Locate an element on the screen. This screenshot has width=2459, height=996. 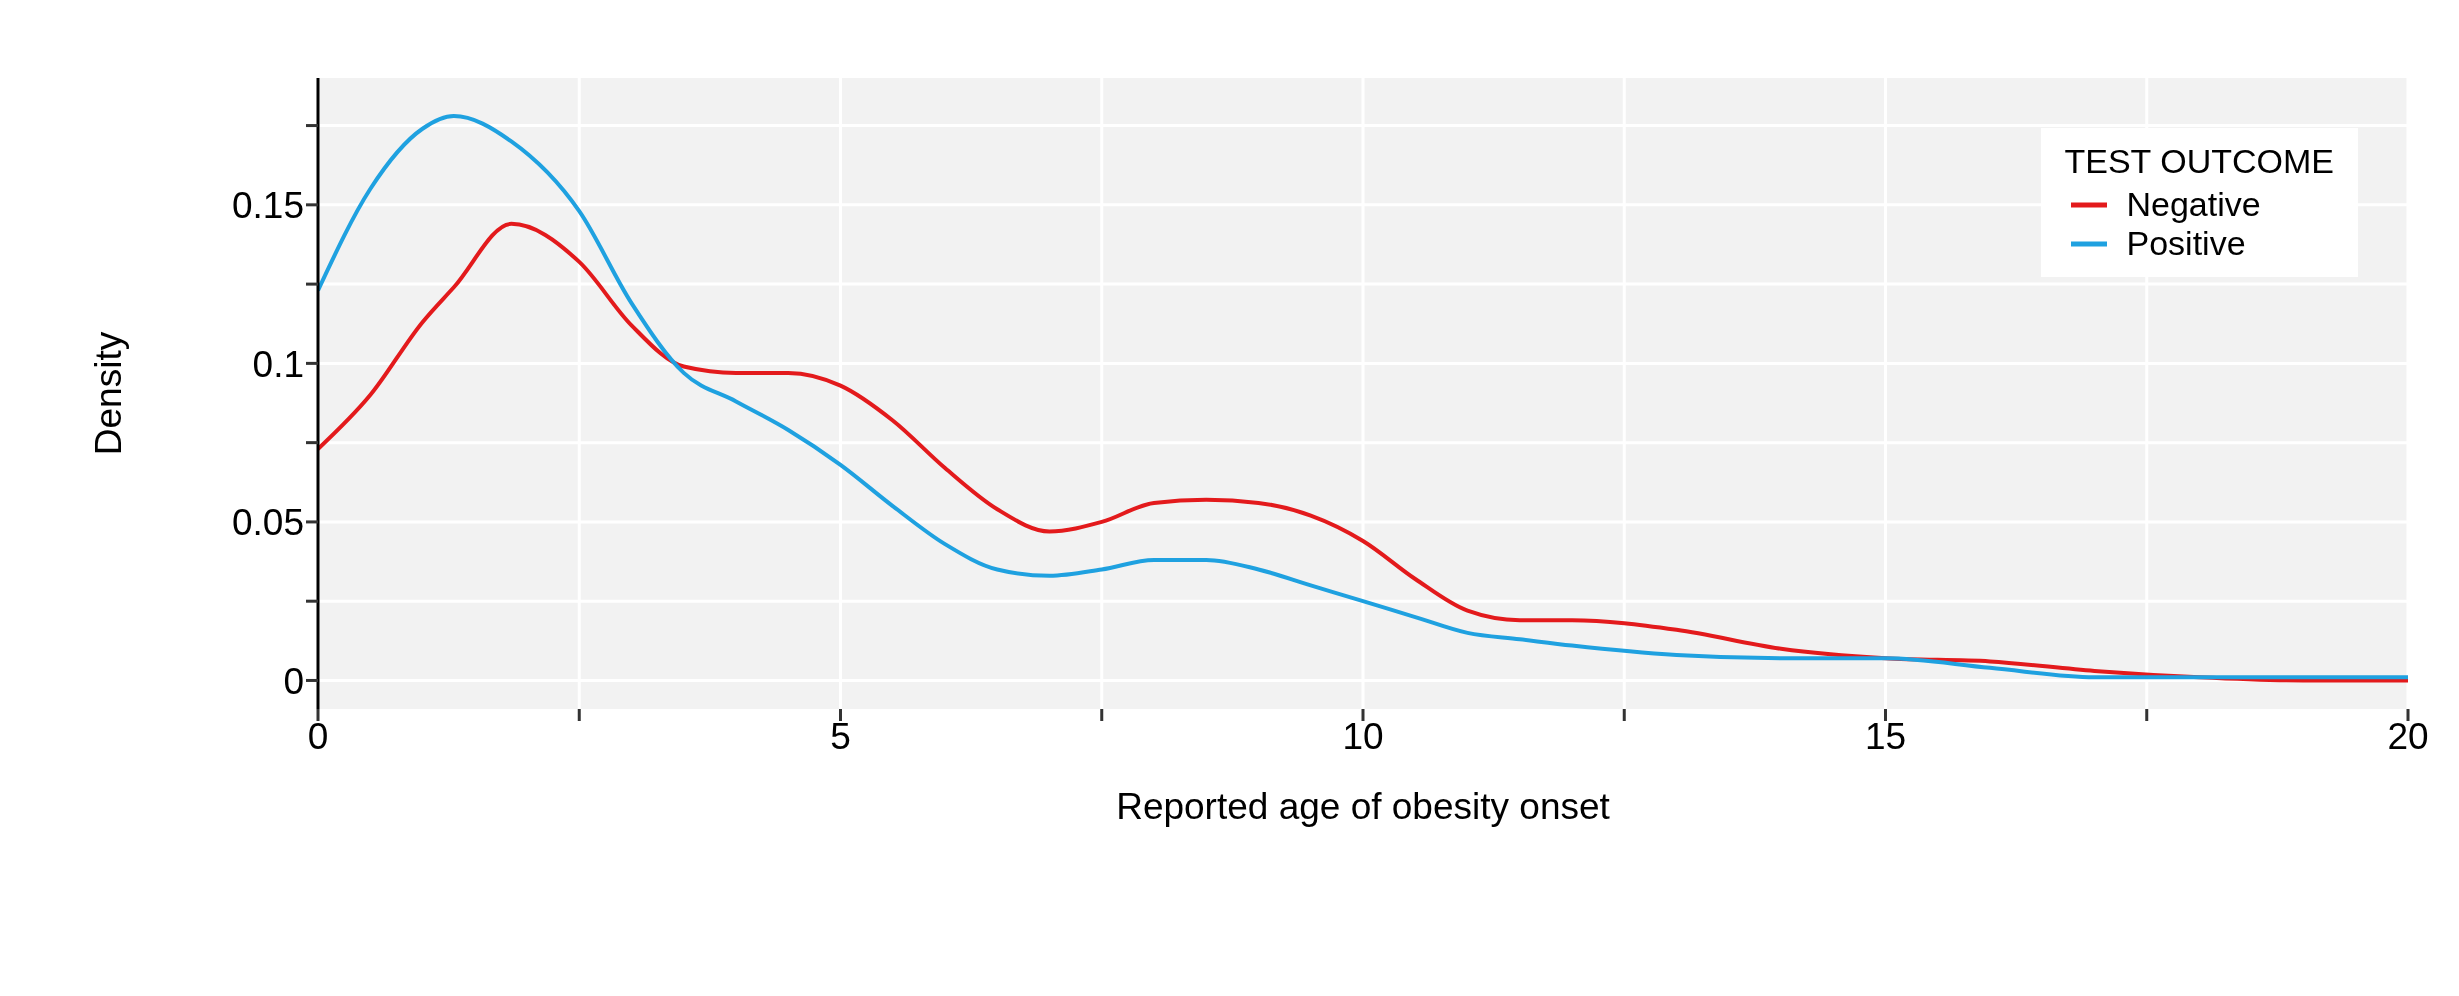
x-tick-label: 20 is located at coordinates (2408, 737).